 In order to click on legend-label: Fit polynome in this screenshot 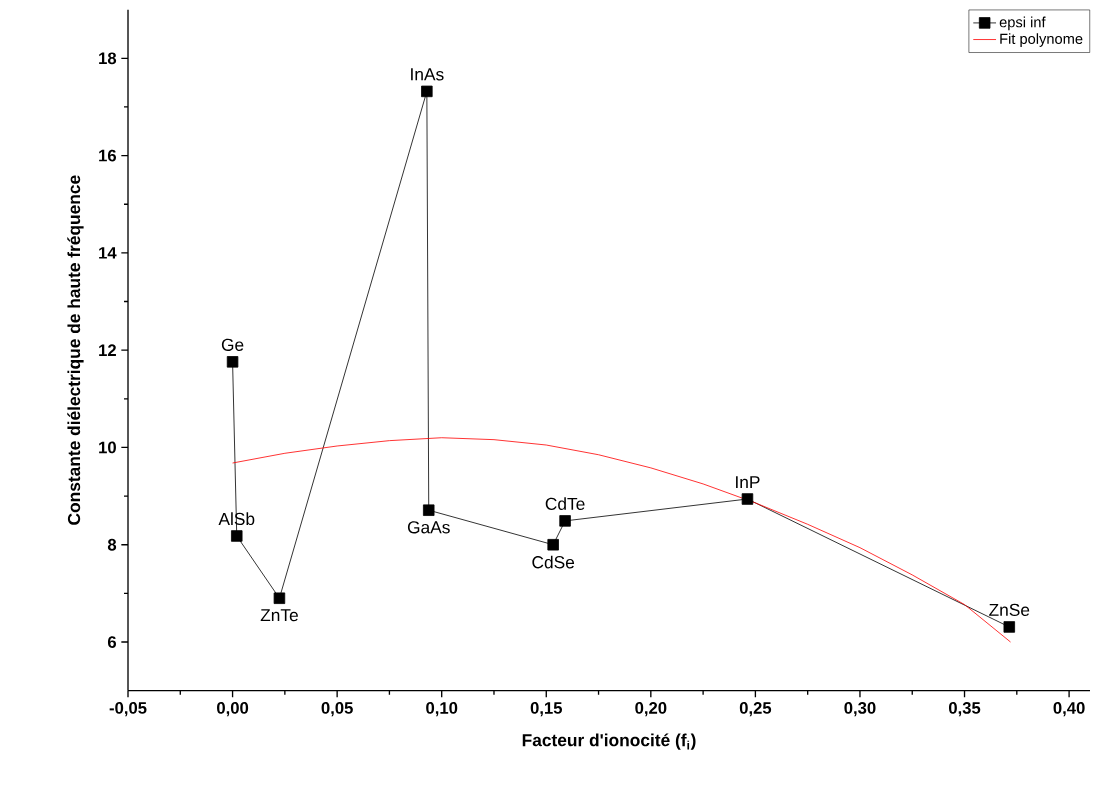, I will do `click(1041, 40)`.